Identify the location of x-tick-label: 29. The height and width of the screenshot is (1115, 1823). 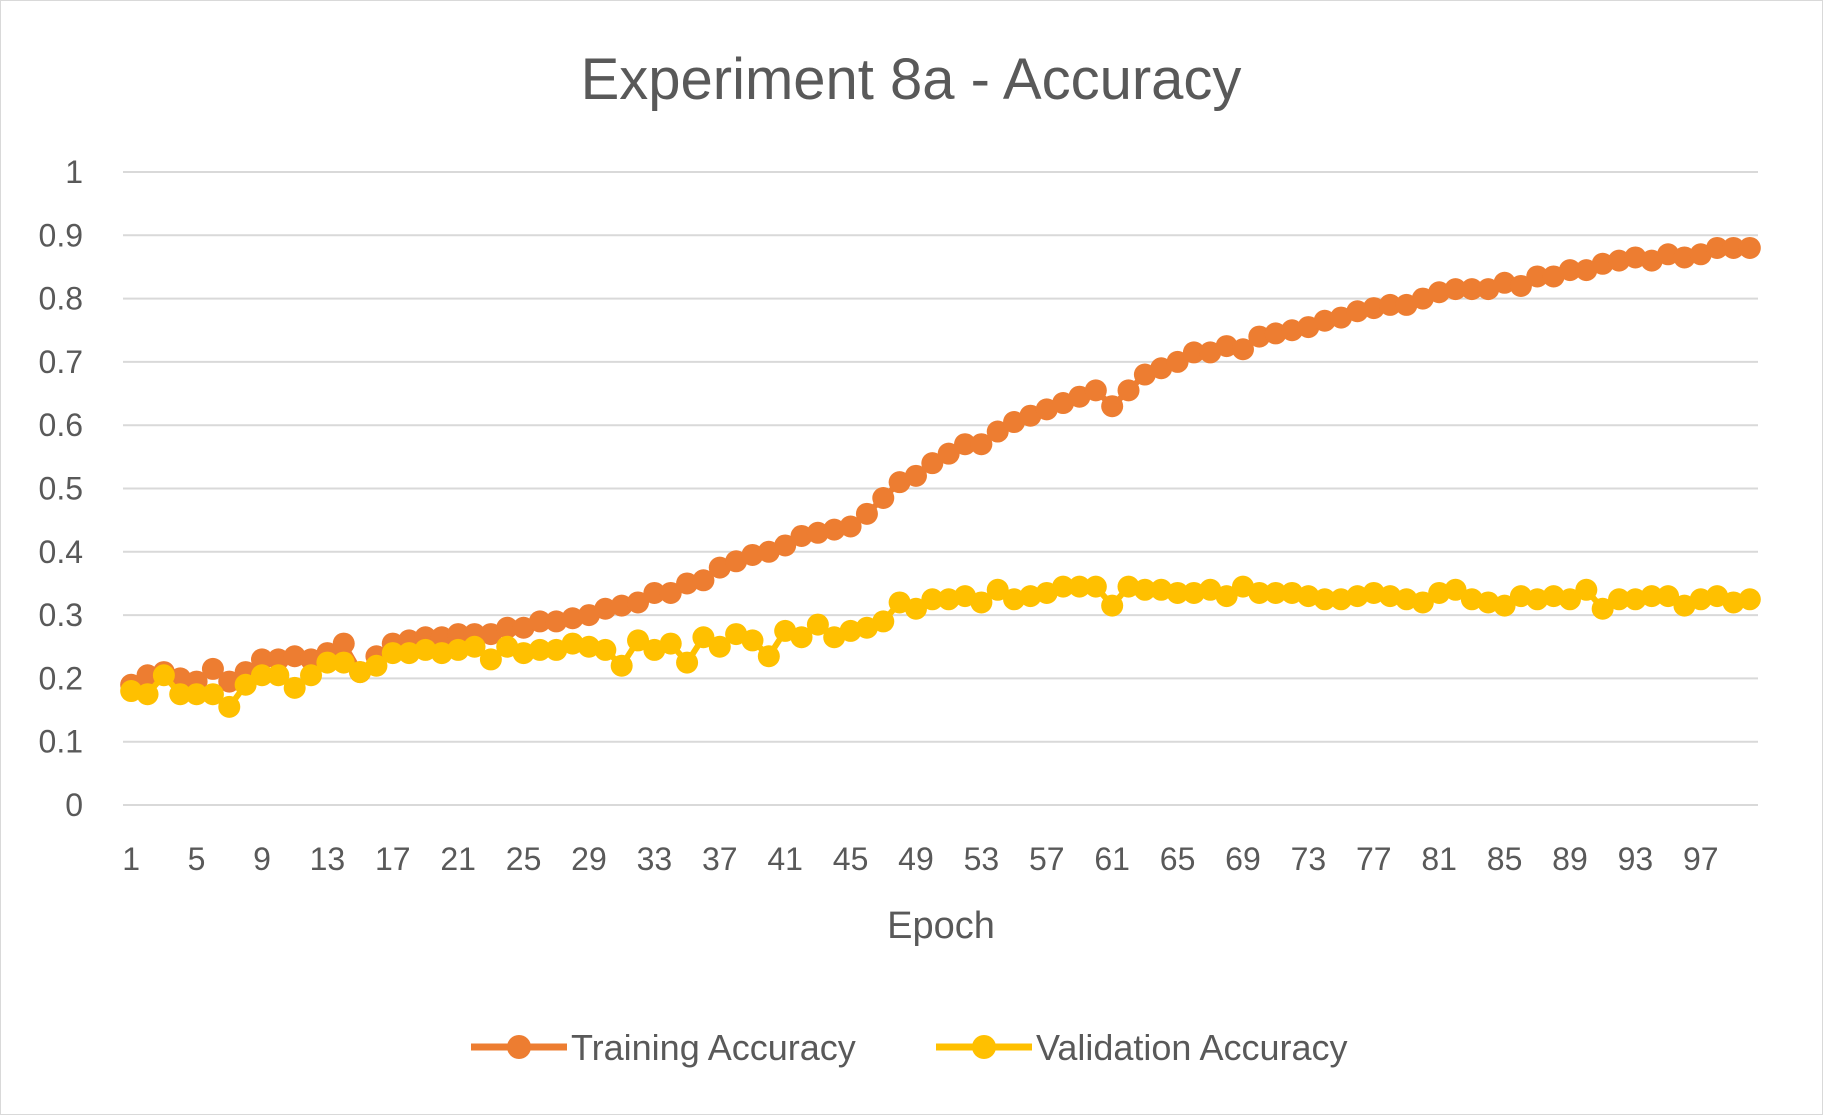
(589, 859).